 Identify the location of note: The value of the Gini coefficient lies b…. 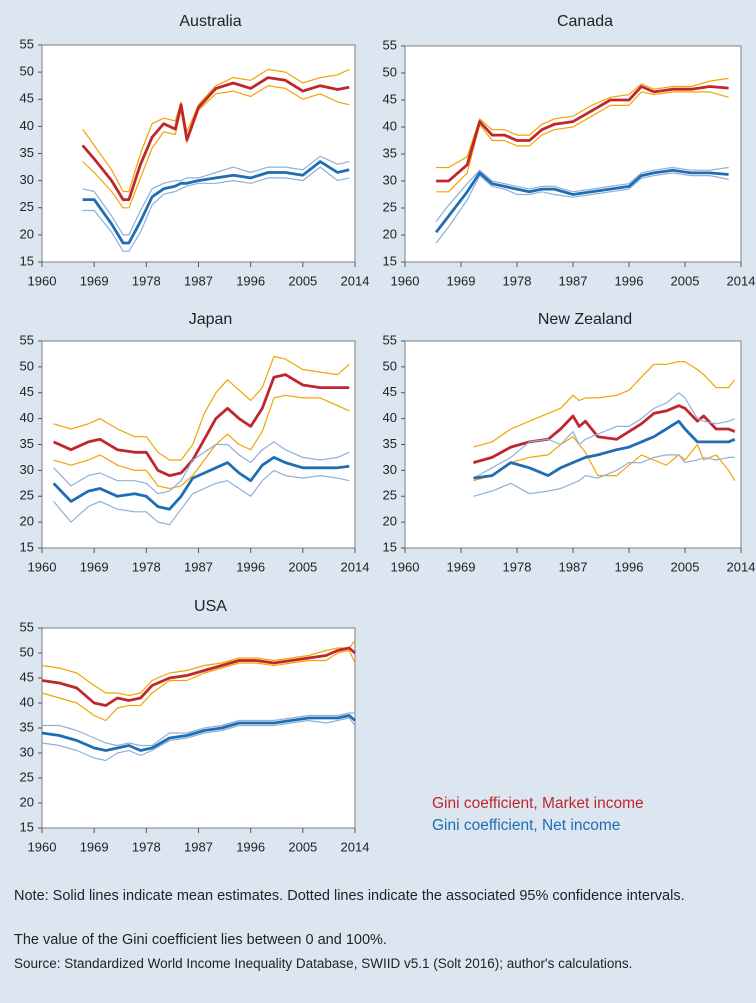
(200, 940).